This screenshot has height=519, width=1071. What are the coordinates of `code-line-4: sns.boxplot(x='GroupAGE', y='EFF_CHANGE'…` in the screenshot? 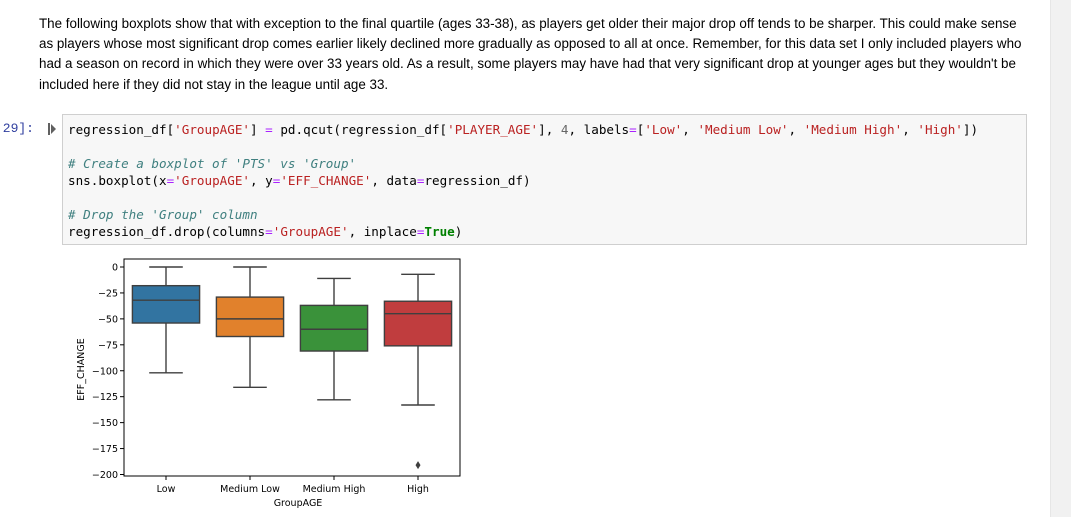 It's located at (299, 180).